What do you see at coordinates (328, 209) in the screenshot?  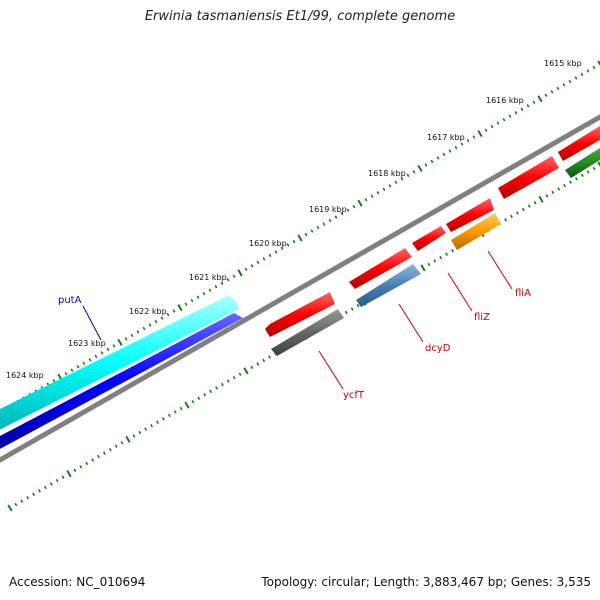 I see `ruler-label: 1619 kbp` at bounding box center [328, 209].